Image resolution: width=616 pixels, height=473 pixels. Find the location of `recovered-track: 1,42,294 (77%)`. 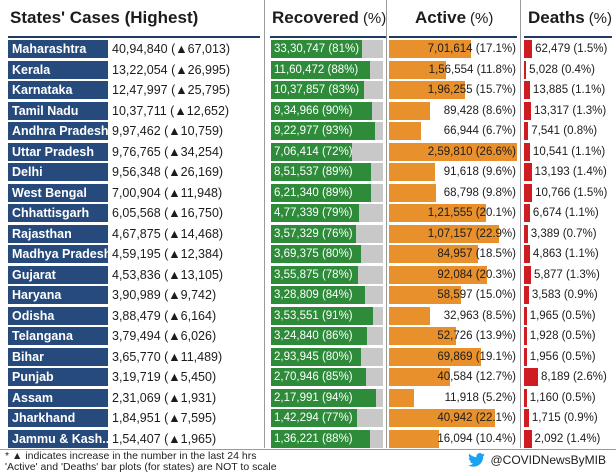

recovered-track: 1,42,294 (77%) is located at coordinates (327, 418).